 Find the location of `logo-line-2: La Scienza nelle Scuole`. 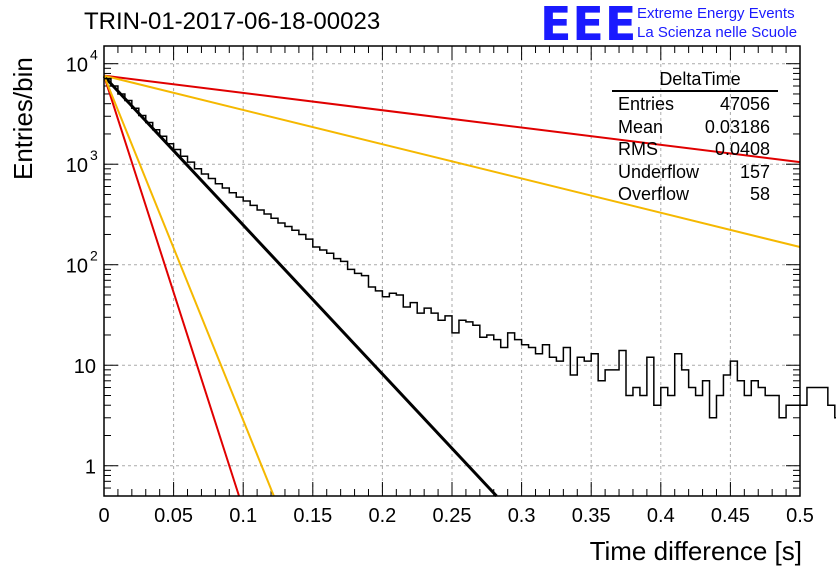

logo-line-2: La Scienza nelle Scuole is located at coordinates (717, 32).